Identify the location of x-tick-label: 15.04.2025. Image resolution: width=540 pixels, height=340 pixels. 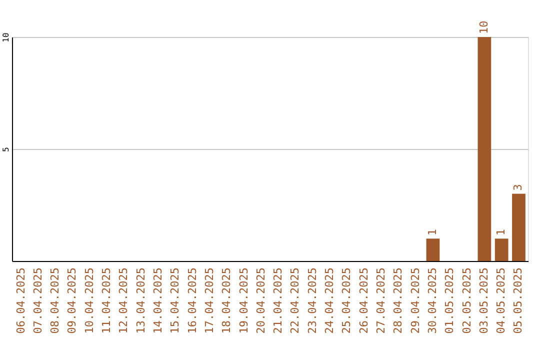
(175, 301).